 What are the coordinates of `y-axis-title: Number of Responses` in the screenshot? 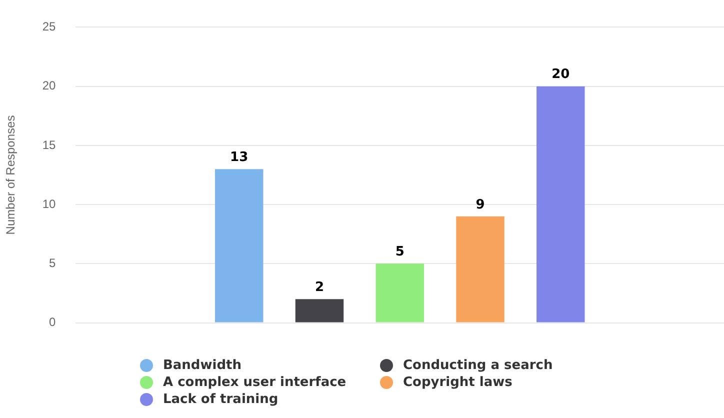 It's located at (11, 175).